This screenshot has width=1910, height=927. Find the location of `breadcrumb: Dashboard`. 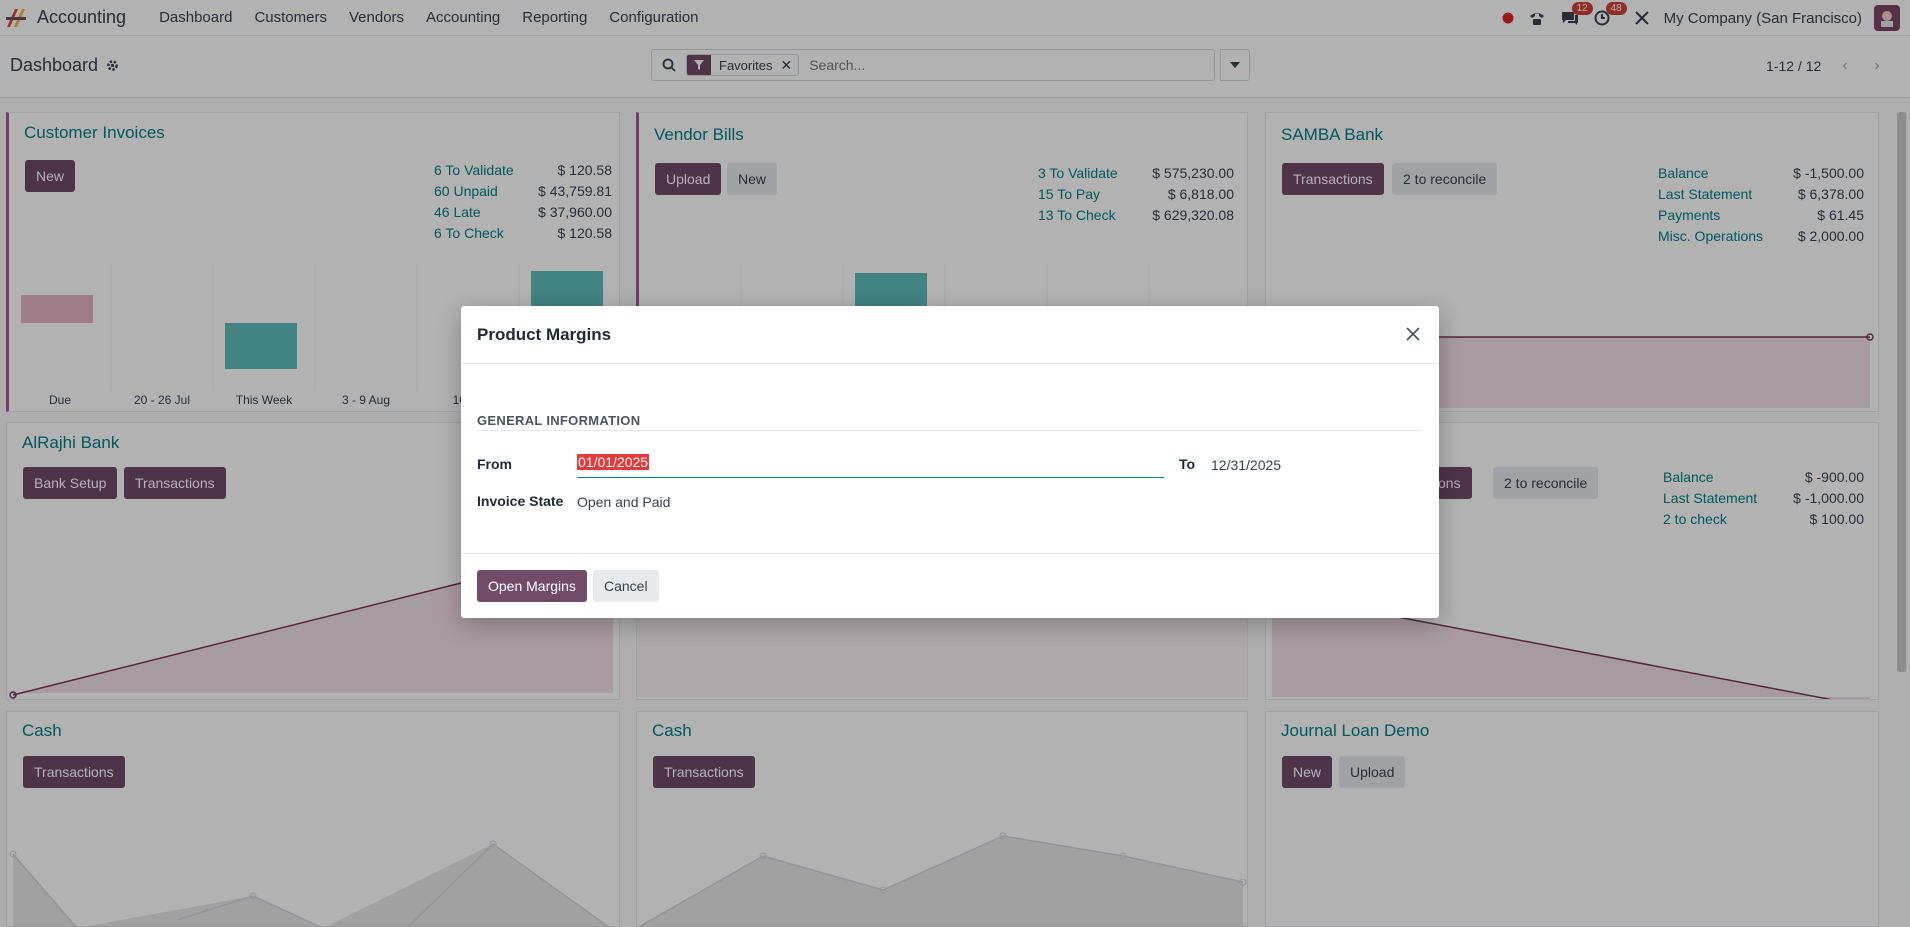

breadcrumb: Dashboard is located at coordinates (64, 65).